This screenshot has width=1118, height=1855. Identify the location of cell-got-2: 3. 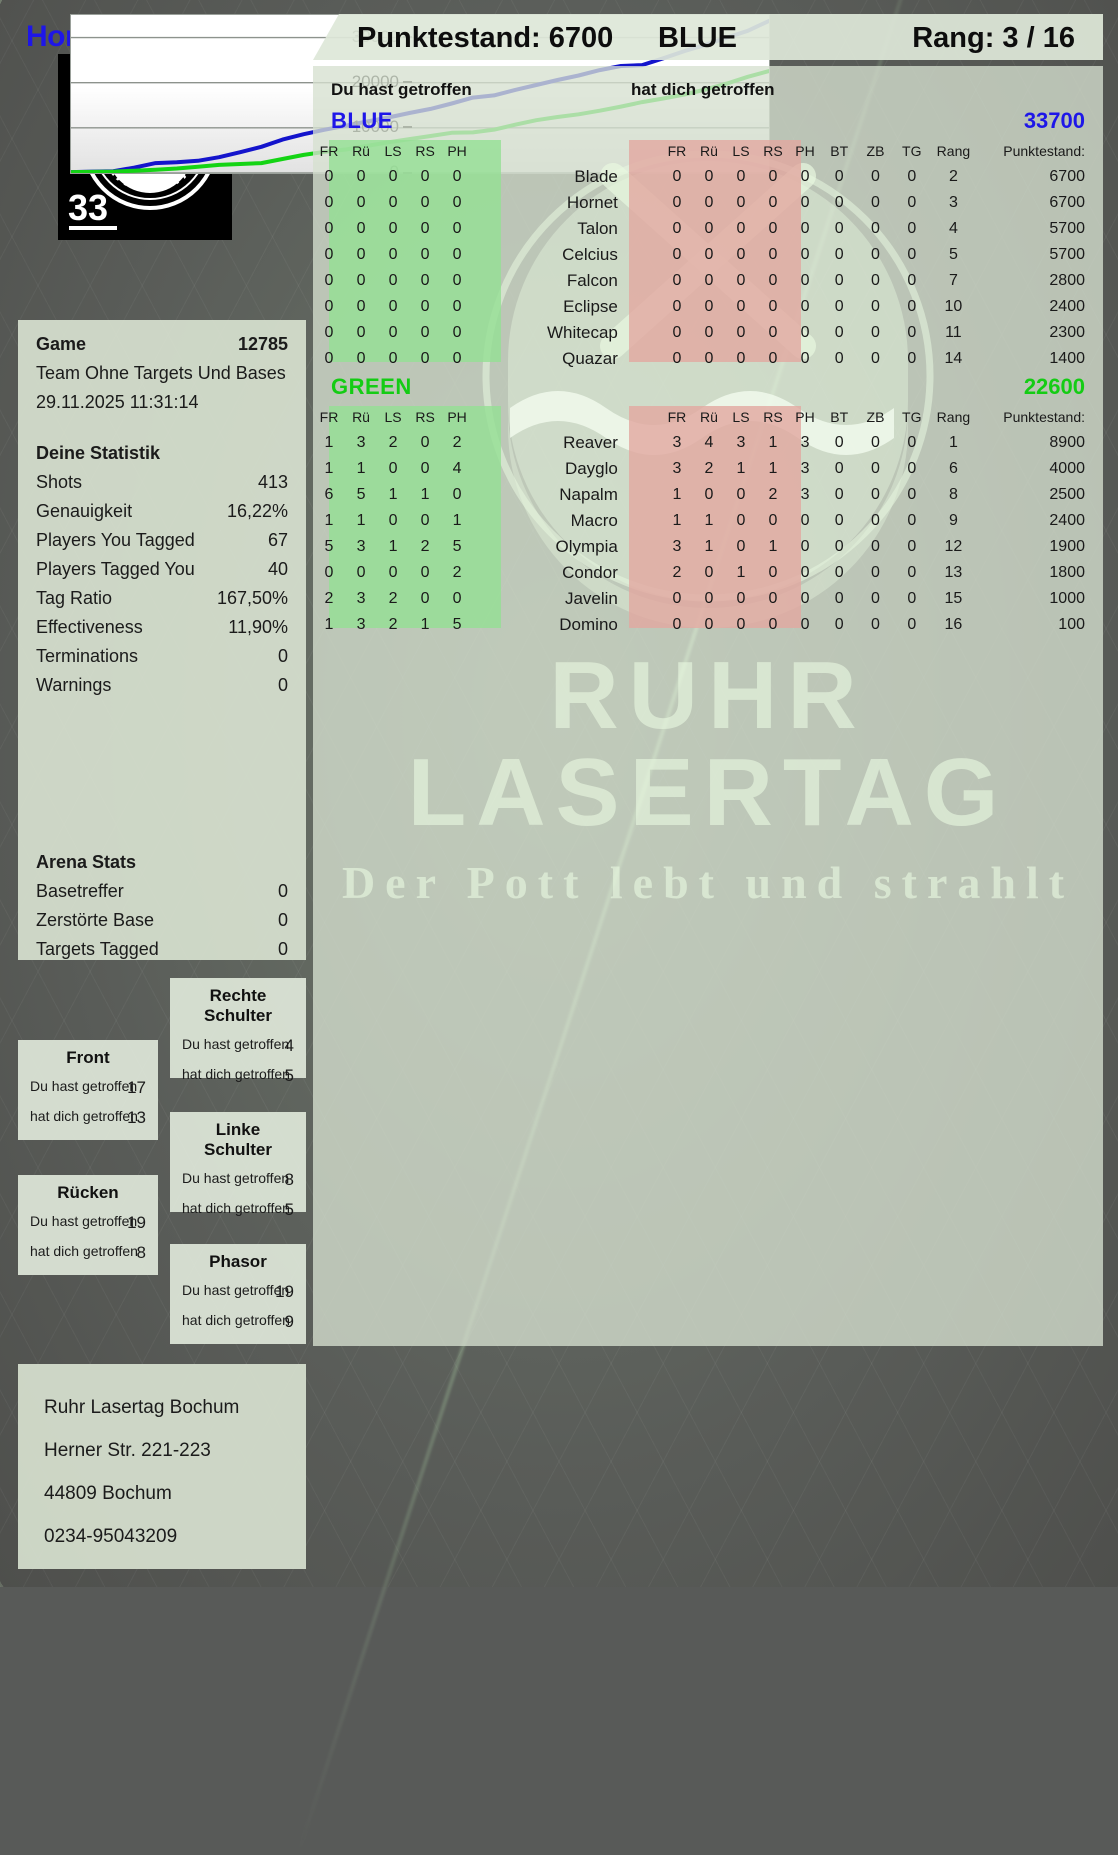
(741, 442).